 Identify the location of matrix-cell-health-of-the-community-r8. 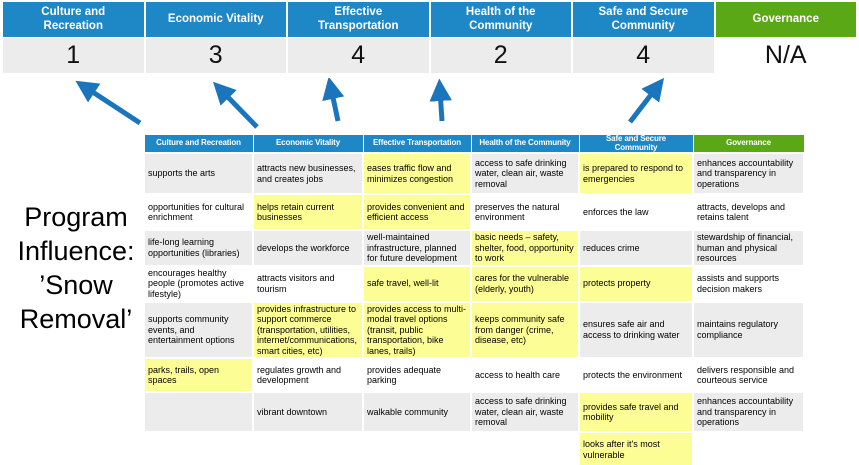
(525, 448).